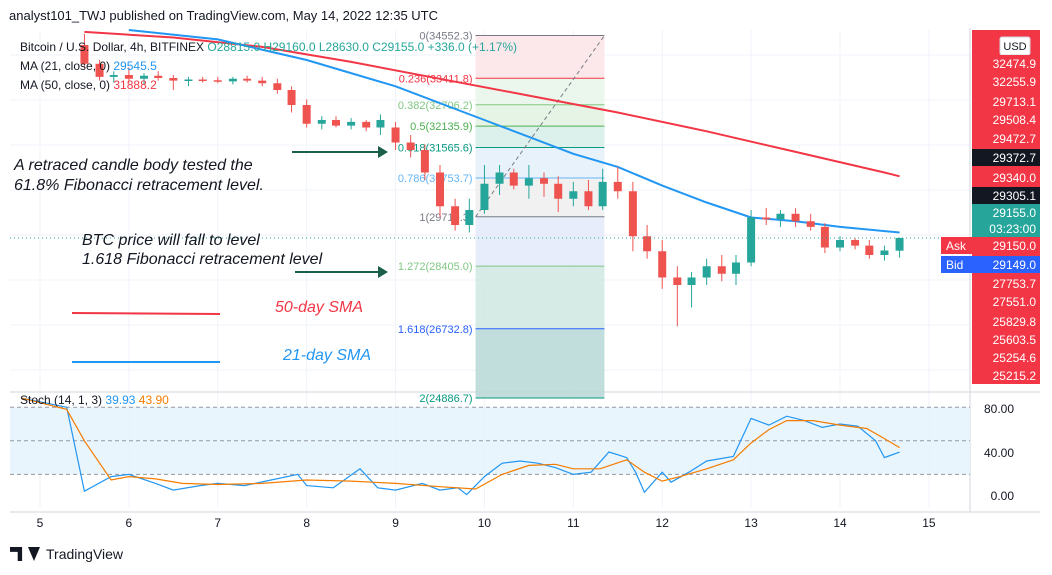 The width and height of the screenshot is (1052, 575). What do you see at coordinates (202, 259) in the screenshot?
I see `annotation-fall-line2: 1.618 Fibonacci retracement level` at bounding box center [202, 259].